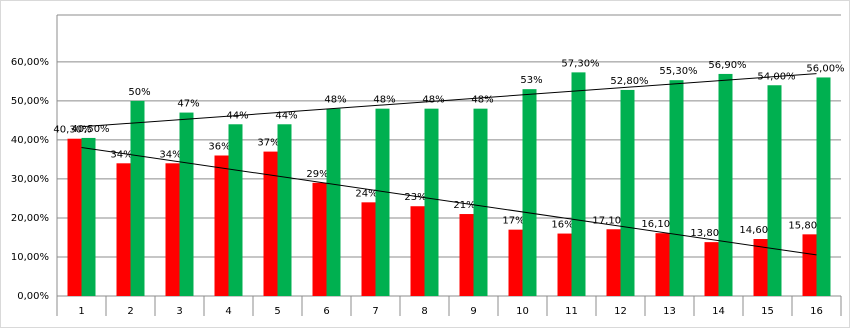 This screenshot has width=850, height=328. What do you see at coordinates (188, 104) in the screenshot?
I see `data-label: 47%` at bounding box center [188, 104].